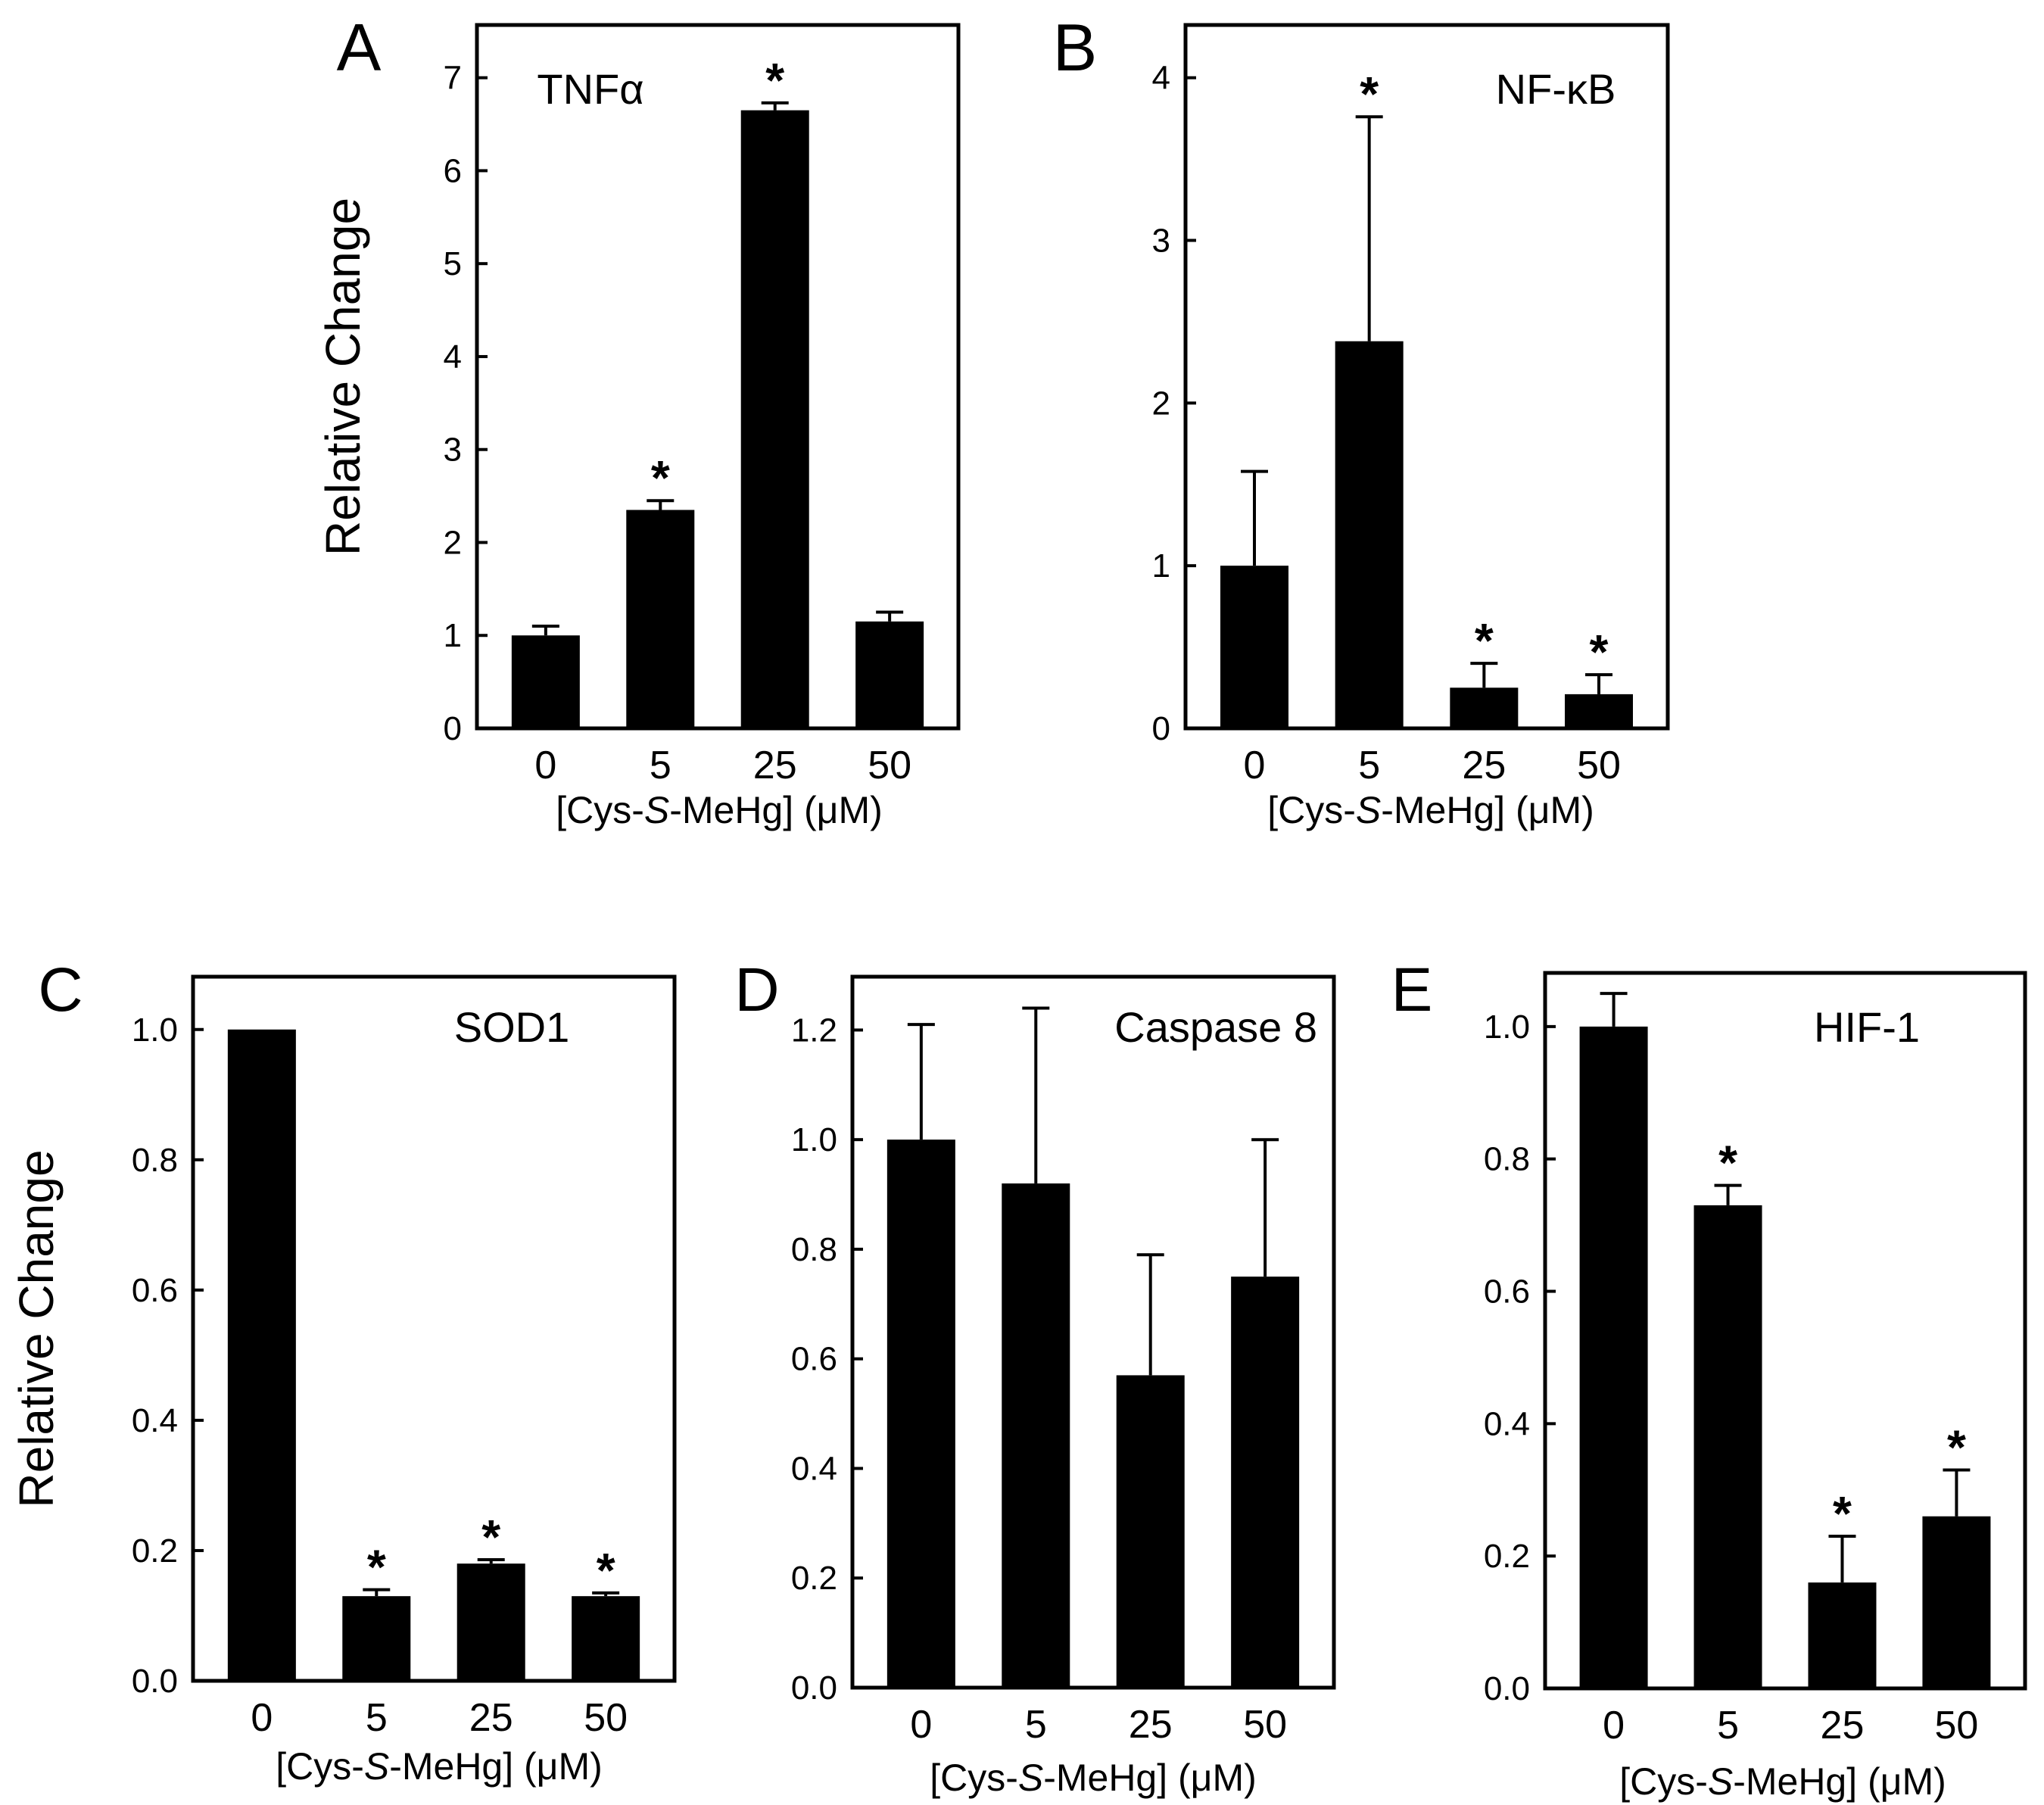 Image resolution: width=2044 pixels, height=1805 pixels. I want to click on panel-letter: D, so click(756, 989).